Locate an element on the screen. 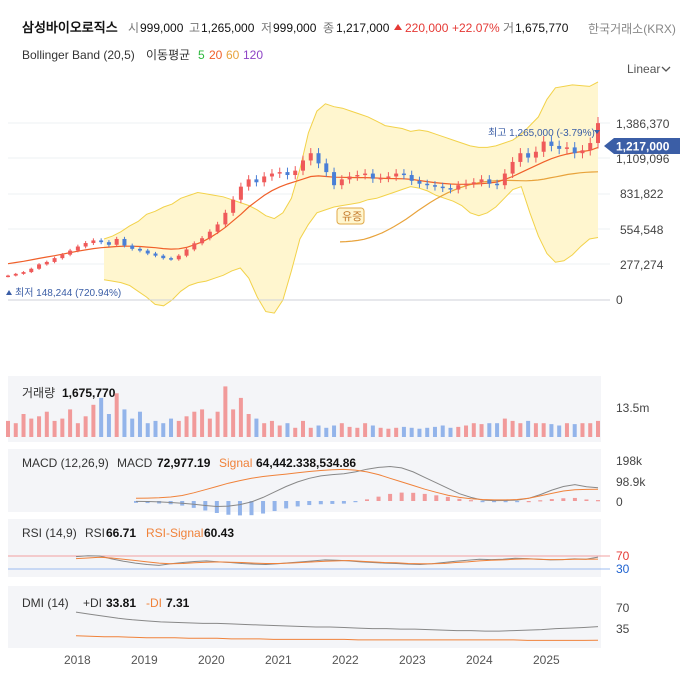 The width and height of the screenshot is (680, 697). year-2018: 2018 is located at coordinates (77, 660).